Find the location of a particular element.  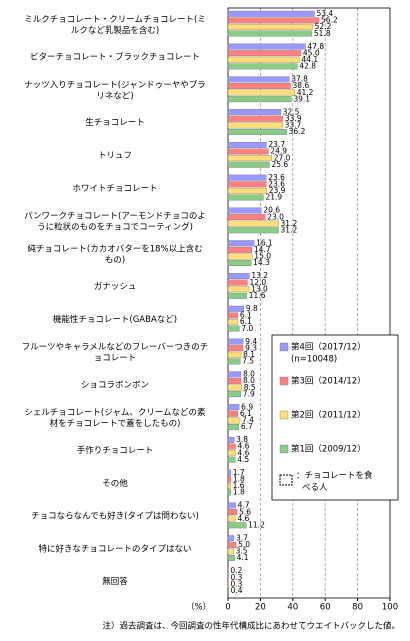

value-label: 21.9 is located at coordinates (273, 197).